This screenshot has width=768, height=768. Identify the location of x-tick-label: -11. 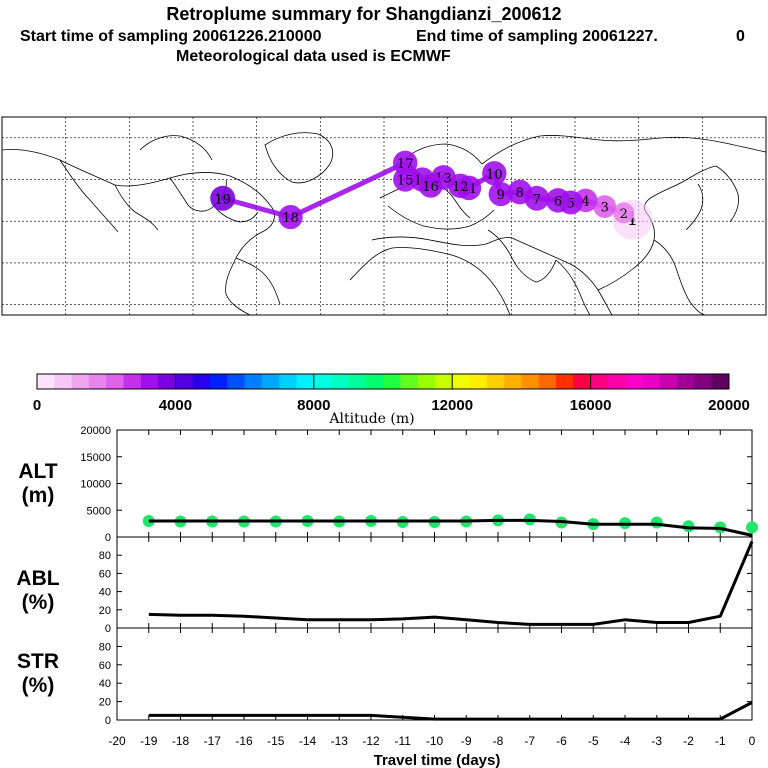
(403, 741).